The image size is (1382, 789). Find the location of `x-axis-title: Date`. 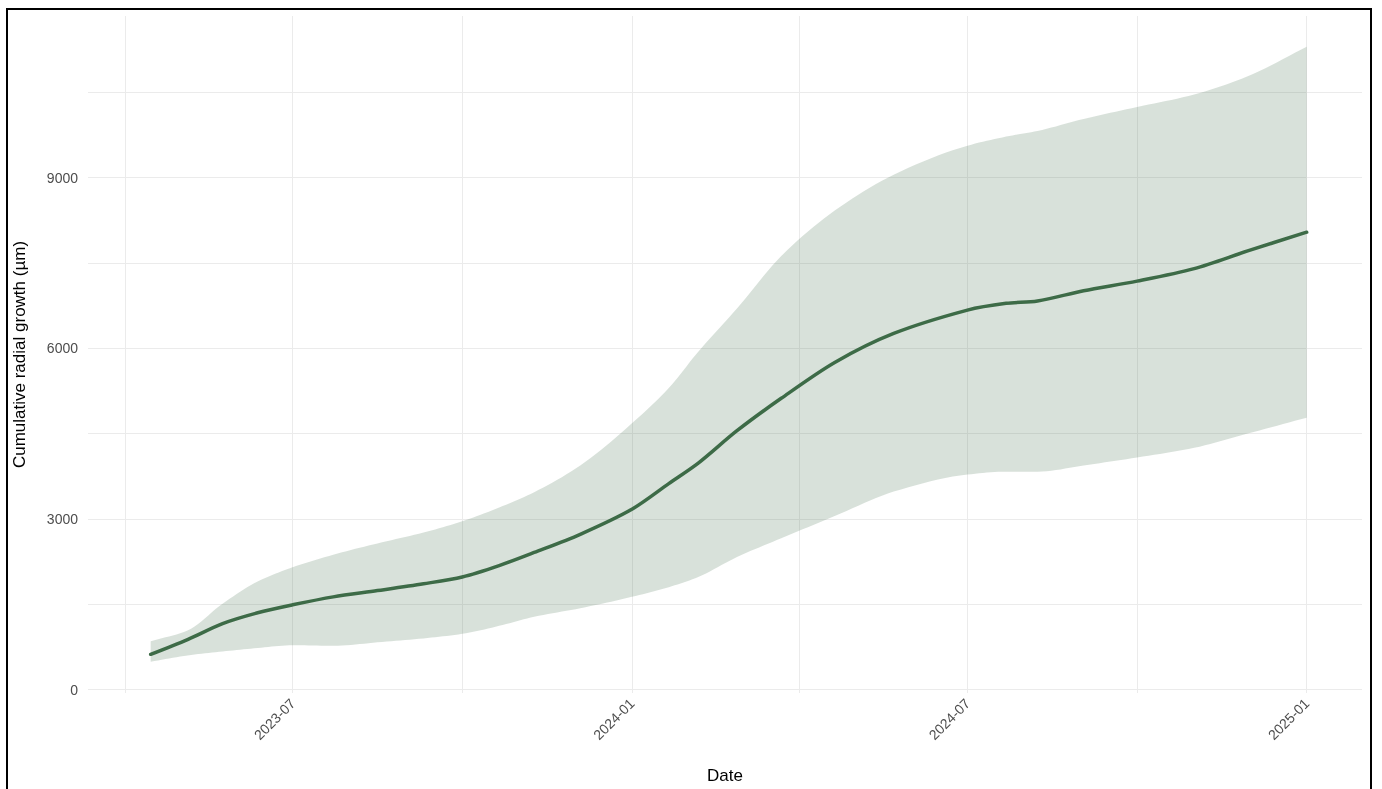

x-axis-title: Date is located at coordinates (725, 775).